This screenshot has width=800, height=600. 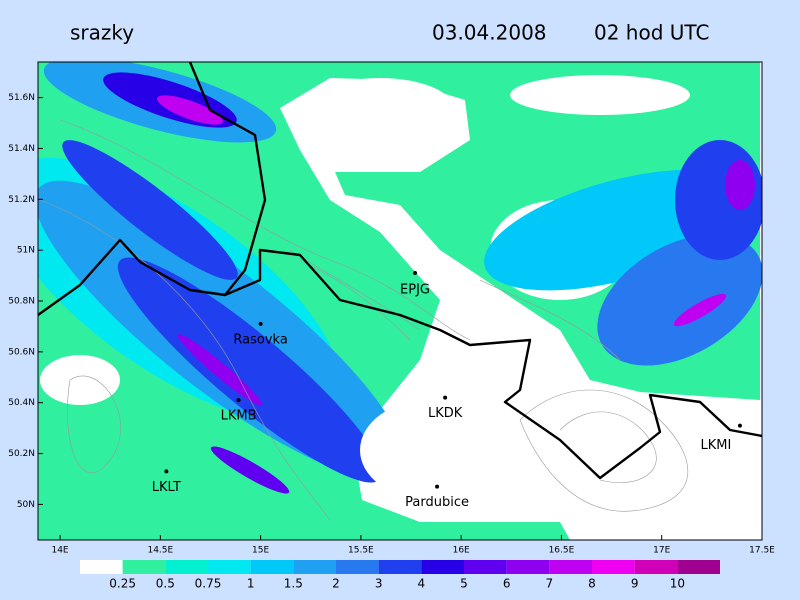 What do you see at coordinates (635, 584) in the screenshot?
I see `colorbar-label: 9` at bounding box center [635, 584].